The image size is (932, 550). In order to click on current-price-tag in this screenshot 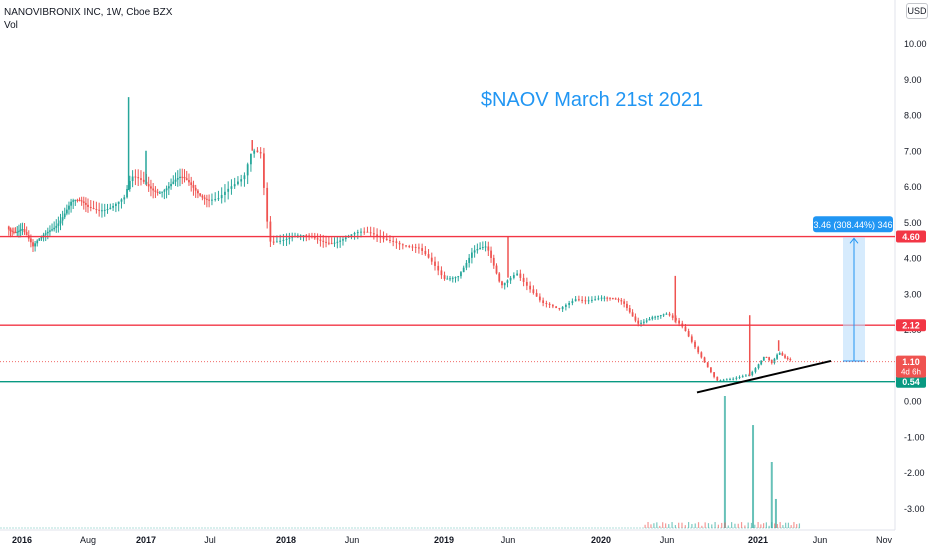, I will do `click(911, 366)`.